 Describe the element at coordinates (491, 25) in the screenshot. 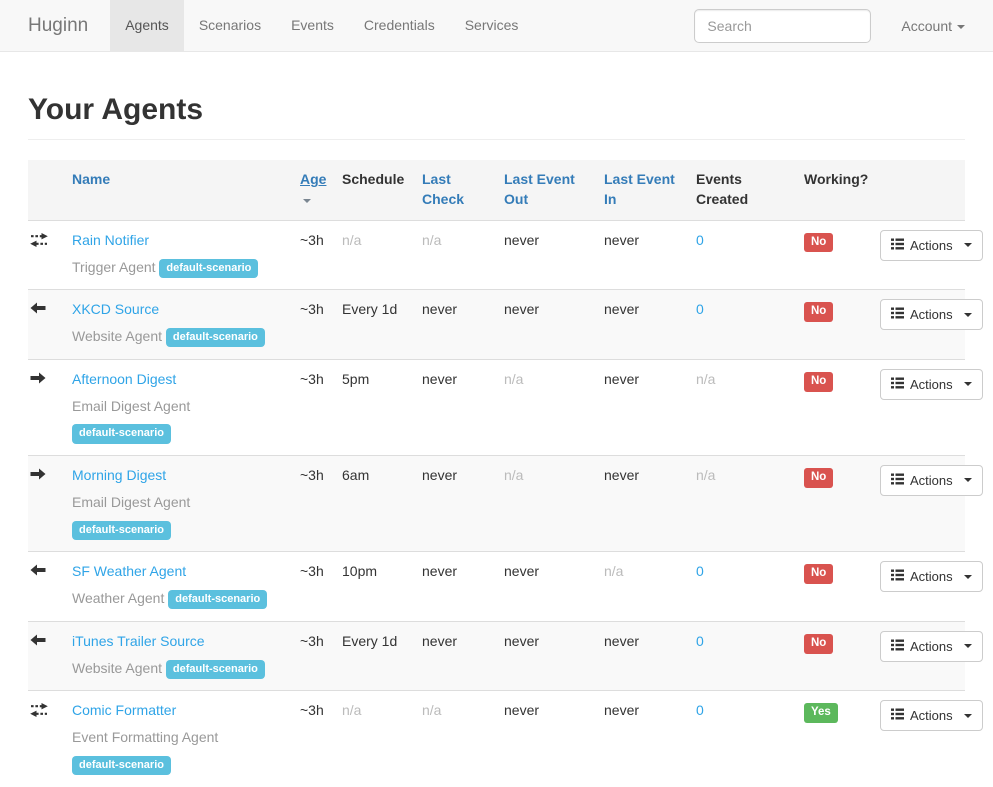

I see `nav-item-services: Services` at that location.